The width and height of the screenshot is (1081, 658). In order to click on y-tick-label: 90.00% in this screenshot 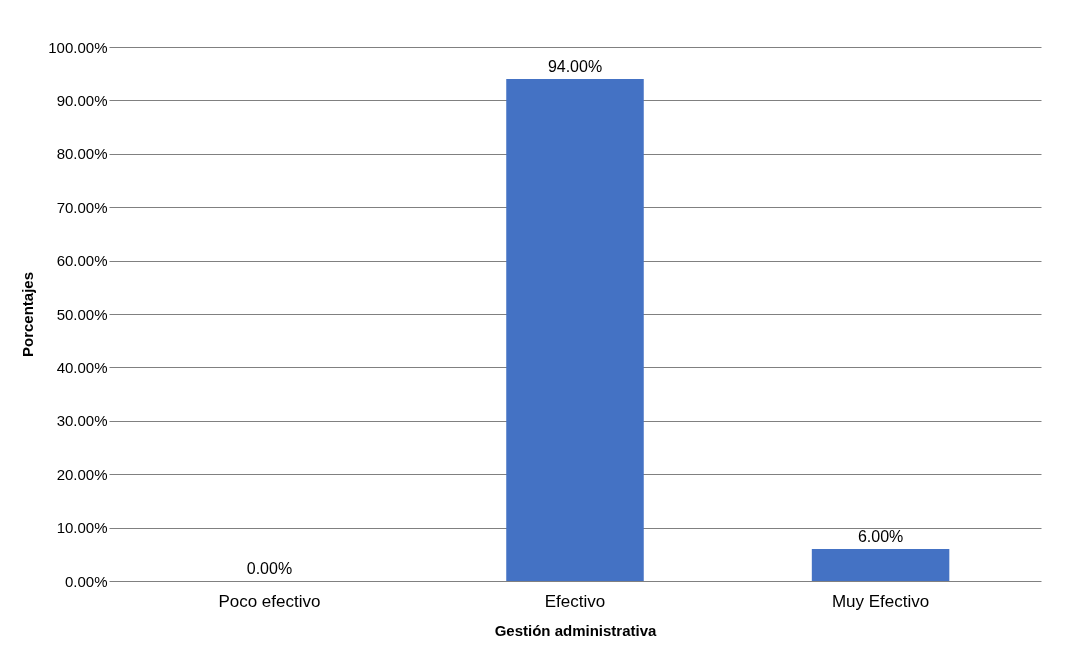, I will do `click(82, 100)`.